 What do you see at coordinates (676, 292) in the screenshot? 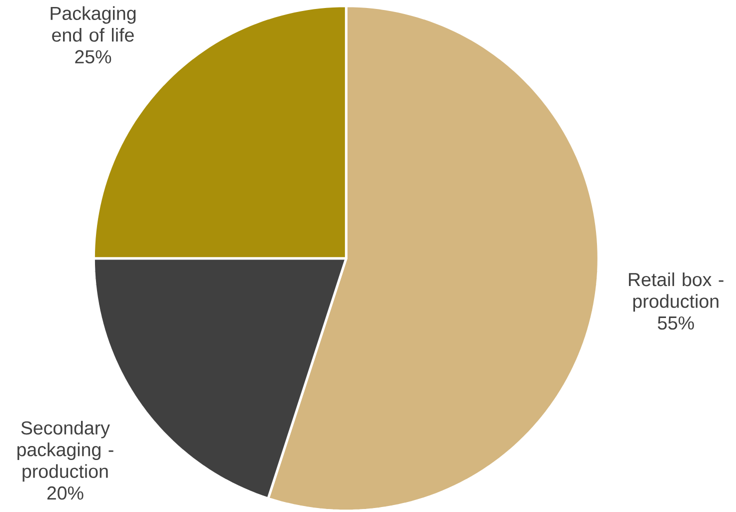
I see `slice-label: Retail box - production` at bounding box center [676, 292].